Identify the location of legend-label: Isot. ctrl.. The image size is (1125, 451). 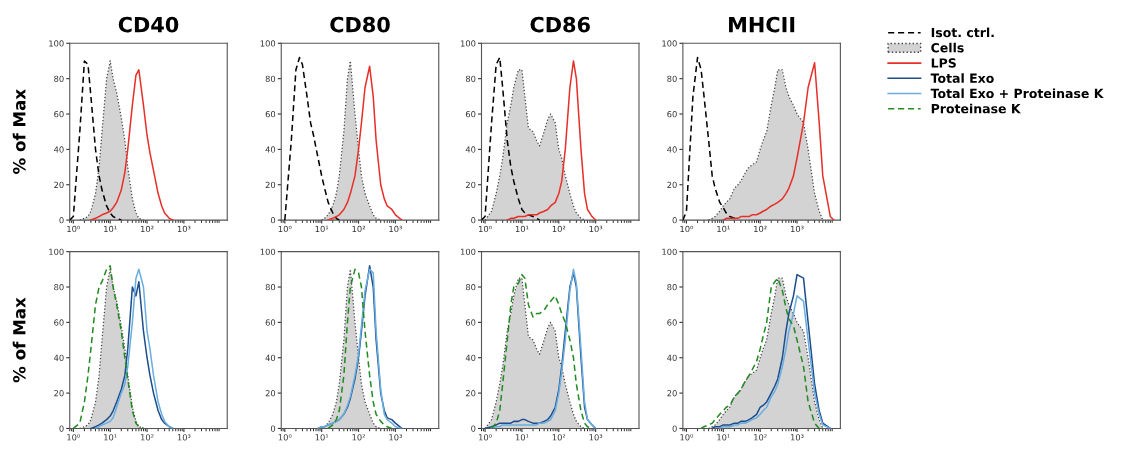
(962, 32).